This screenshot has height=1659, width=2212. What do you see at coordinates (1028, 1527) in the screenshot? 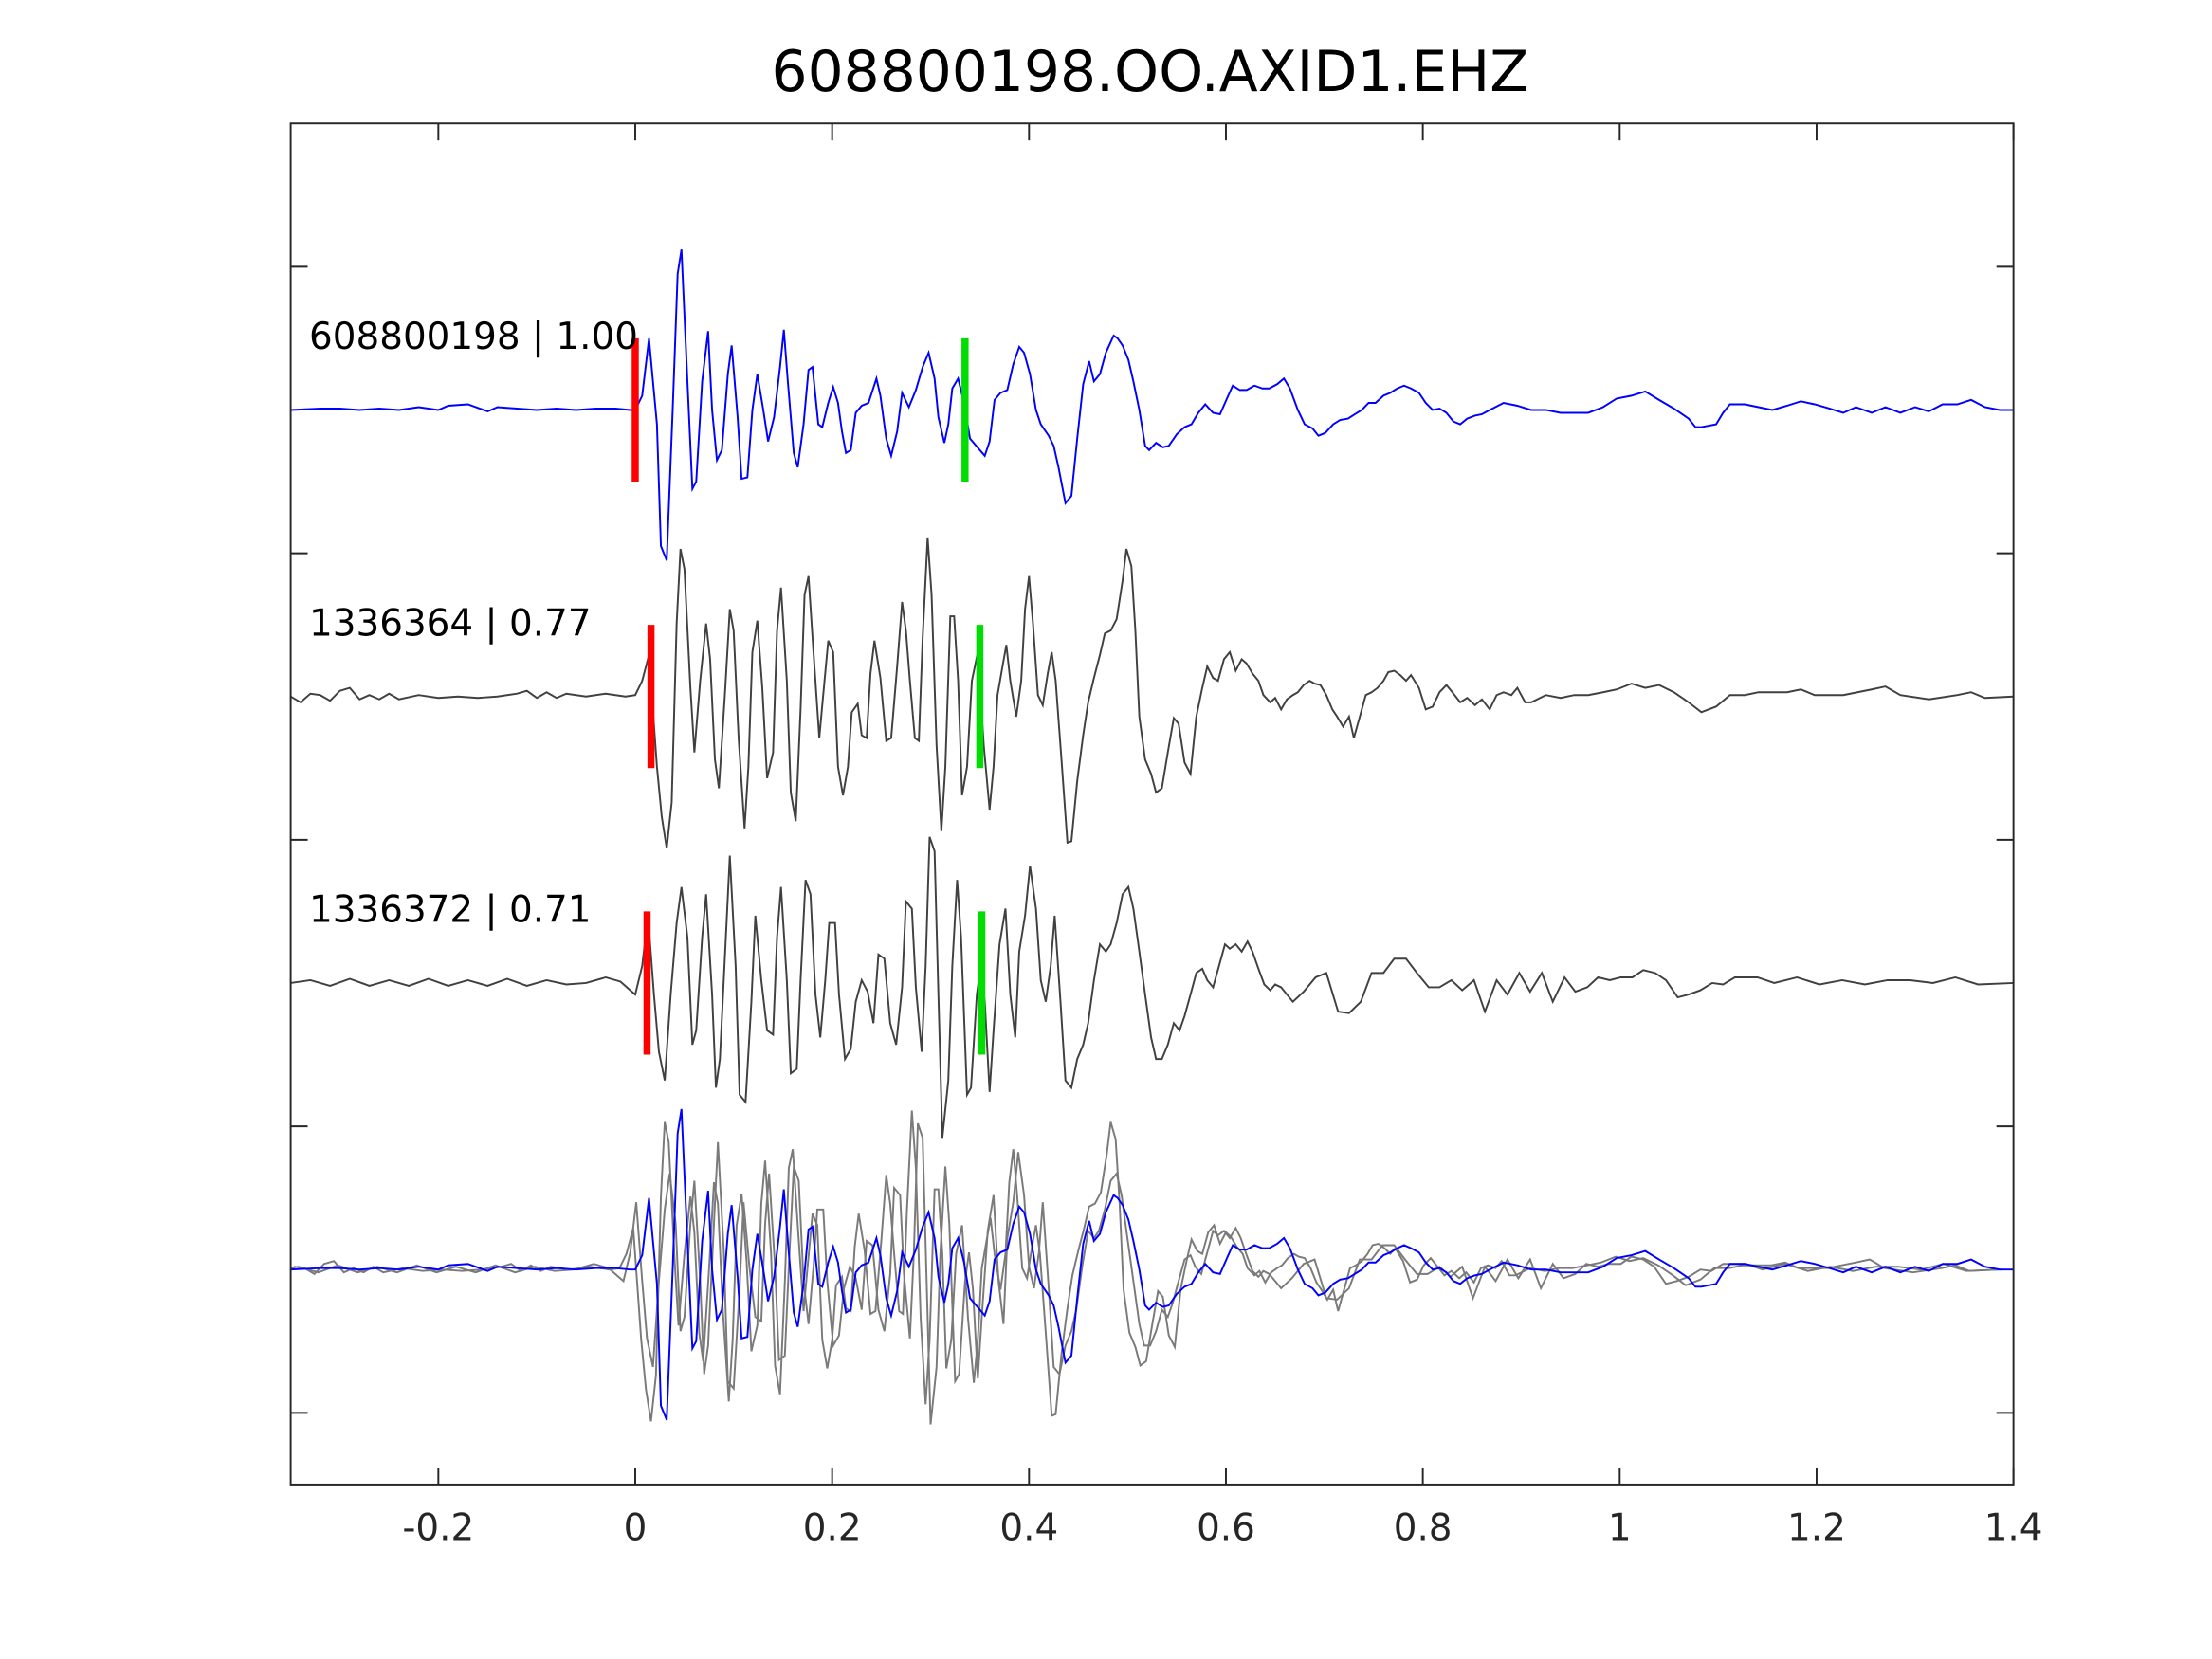
I see `x-tick-label: 0.4` at bounding box center [1028, 1527].